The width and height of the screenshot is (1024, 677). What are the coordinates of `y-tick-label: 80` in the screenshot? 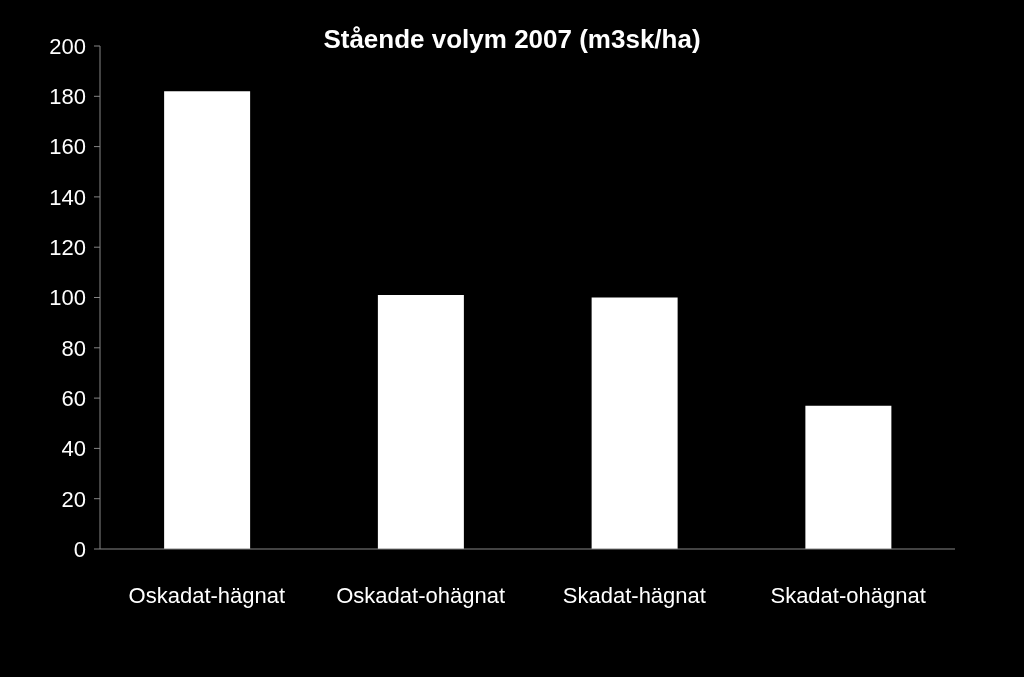 It's located at (73, 348).